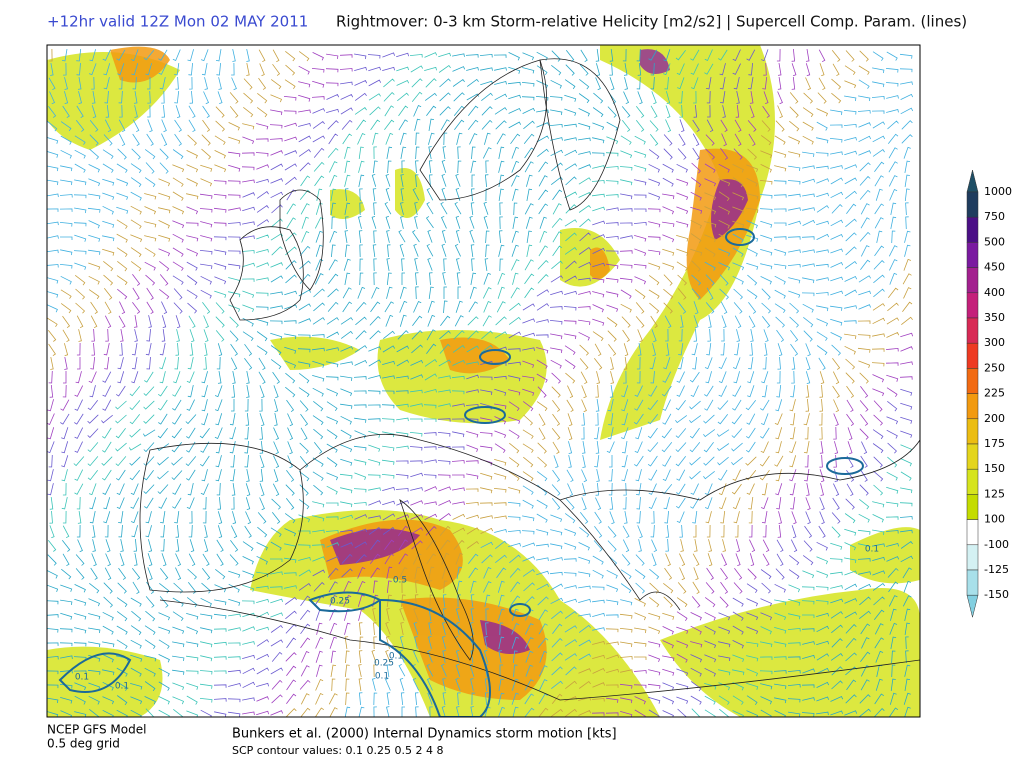  Describe the element at coordinates (994, 519) in the screenshot. I see `colorbar-label: 100` at that location.